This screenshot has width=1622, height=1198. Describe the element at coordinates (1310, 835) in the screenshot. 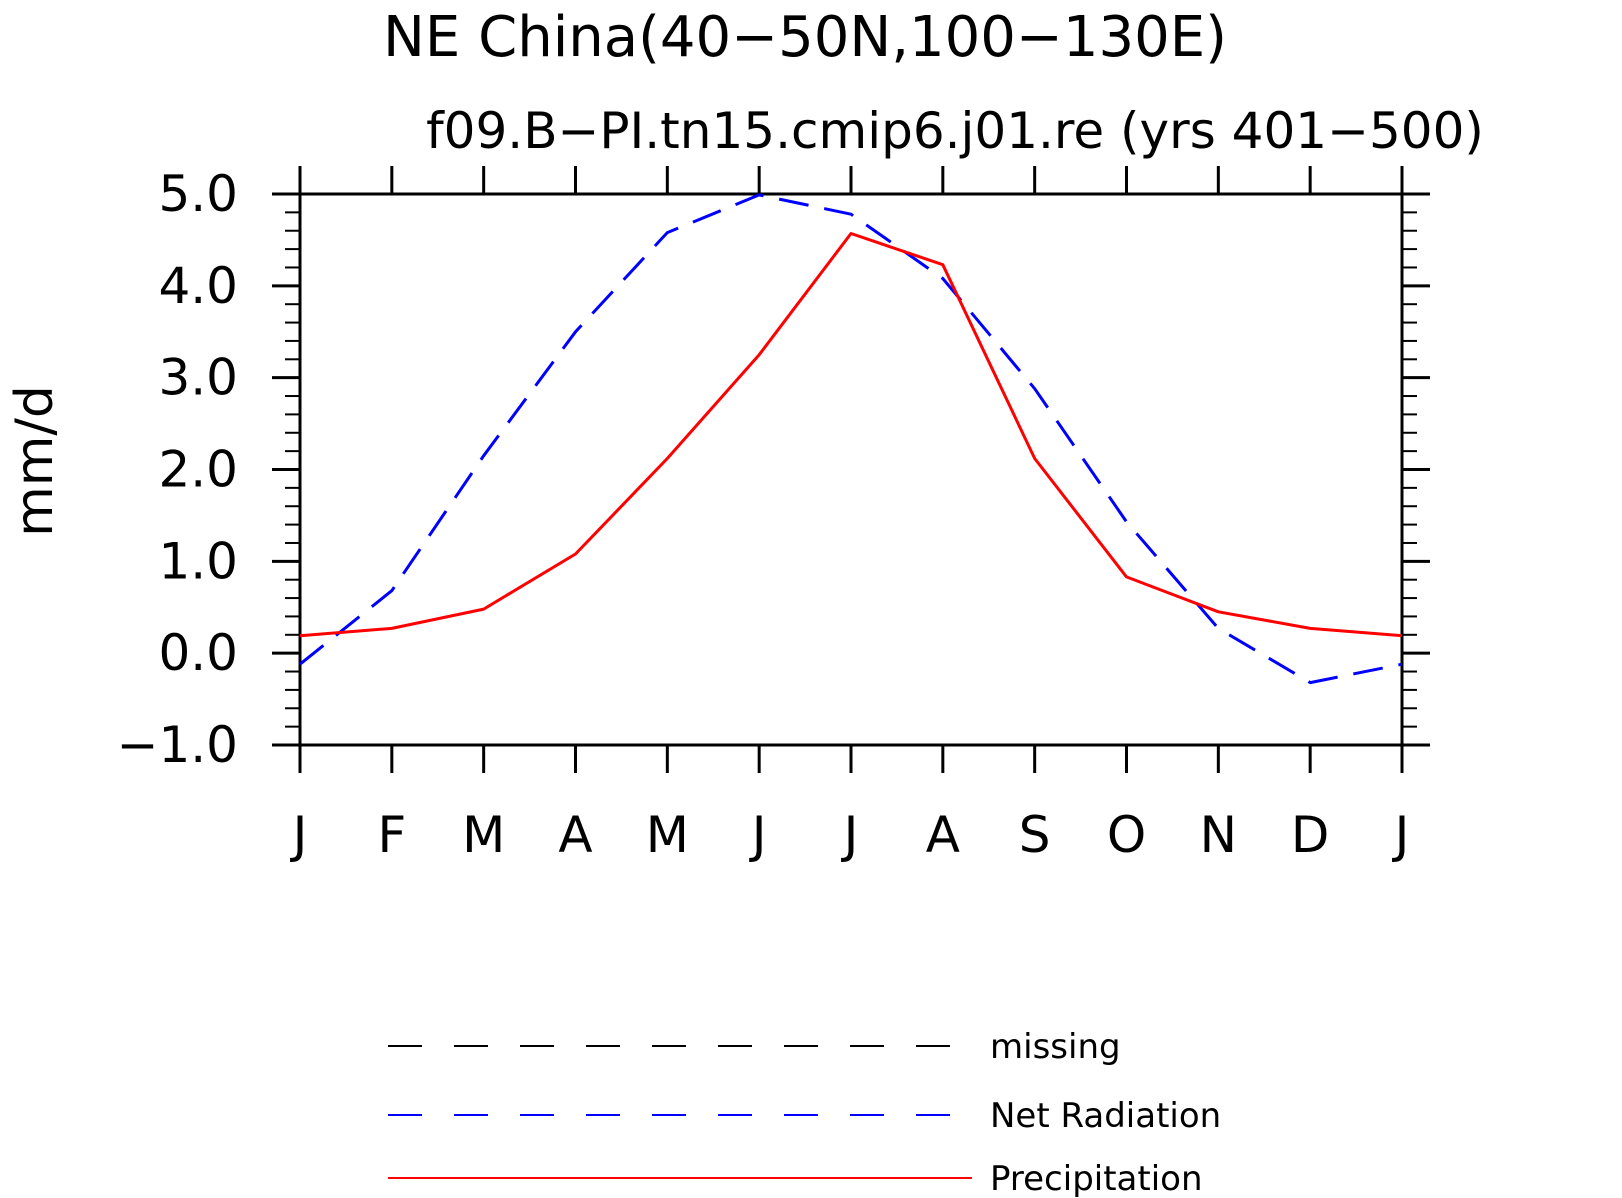

I see `x-tick-label: D` at that location.